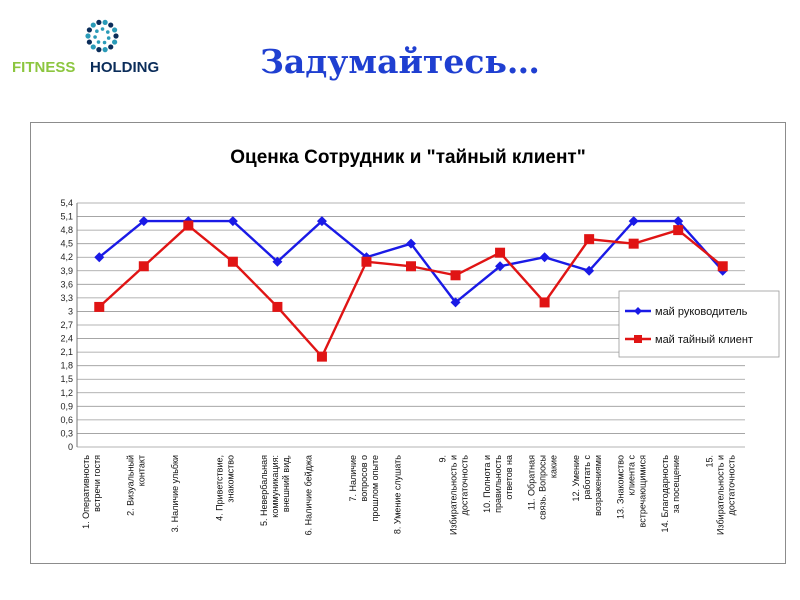 The image size is (800, 600). I want to click on y-tick-label: 1,5, so click(66, 379).